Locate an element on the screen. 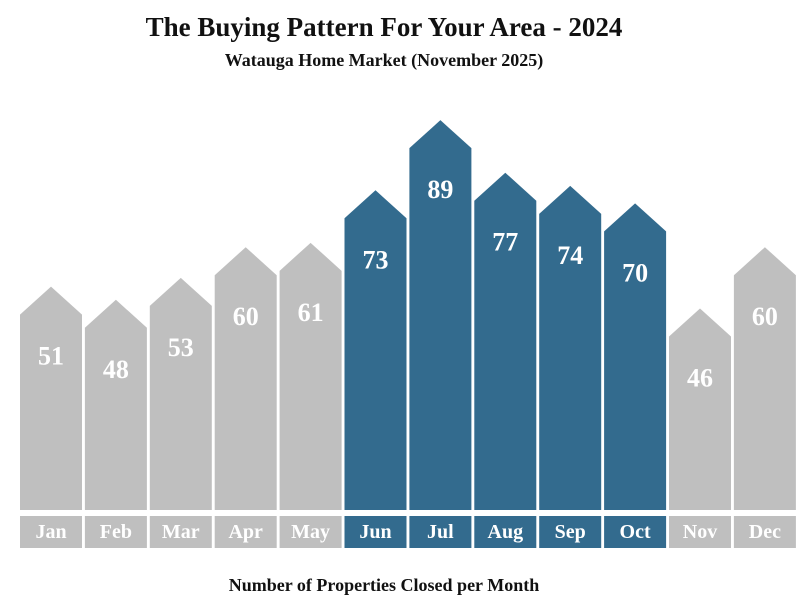  month-label-apr: Apr is located at coordinates (245, 532).